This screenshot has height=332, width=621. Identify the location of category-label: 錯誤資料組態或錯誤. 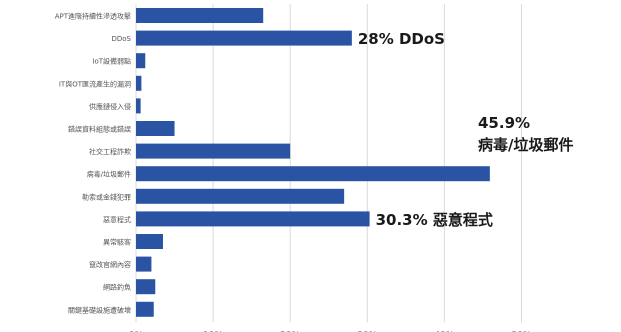
(99, 129).